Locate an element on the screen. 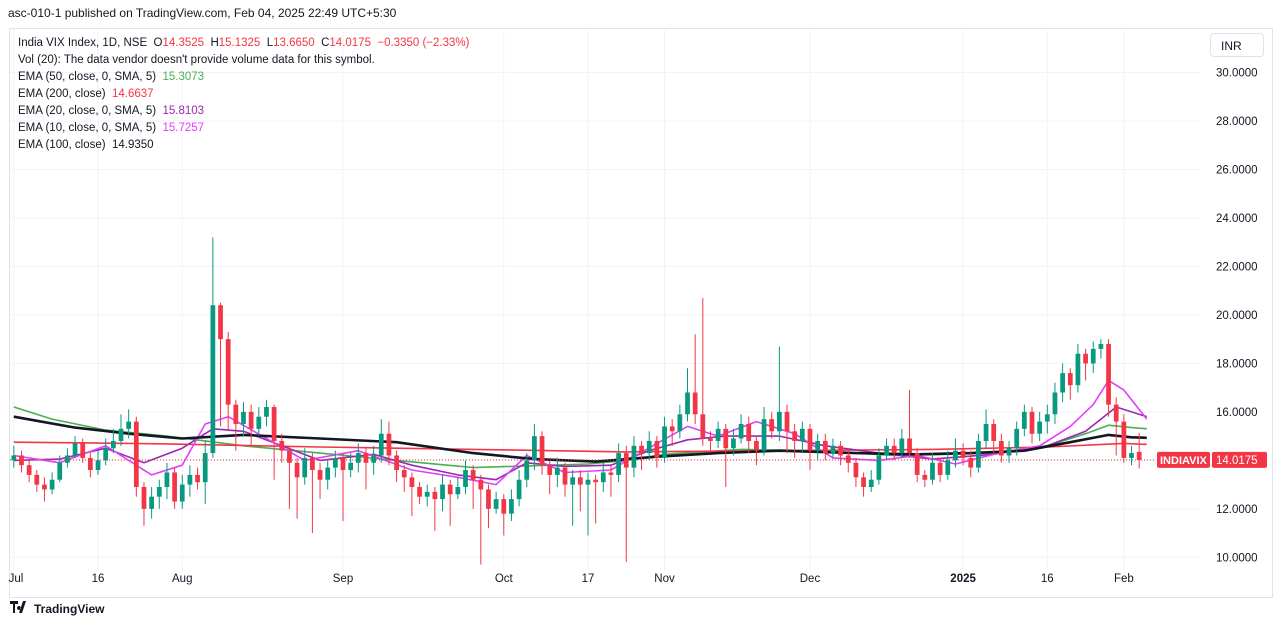 The width and height of the screenshot is (1281, 627). x-tick-label: Dec is located at coordinates (810, 579).